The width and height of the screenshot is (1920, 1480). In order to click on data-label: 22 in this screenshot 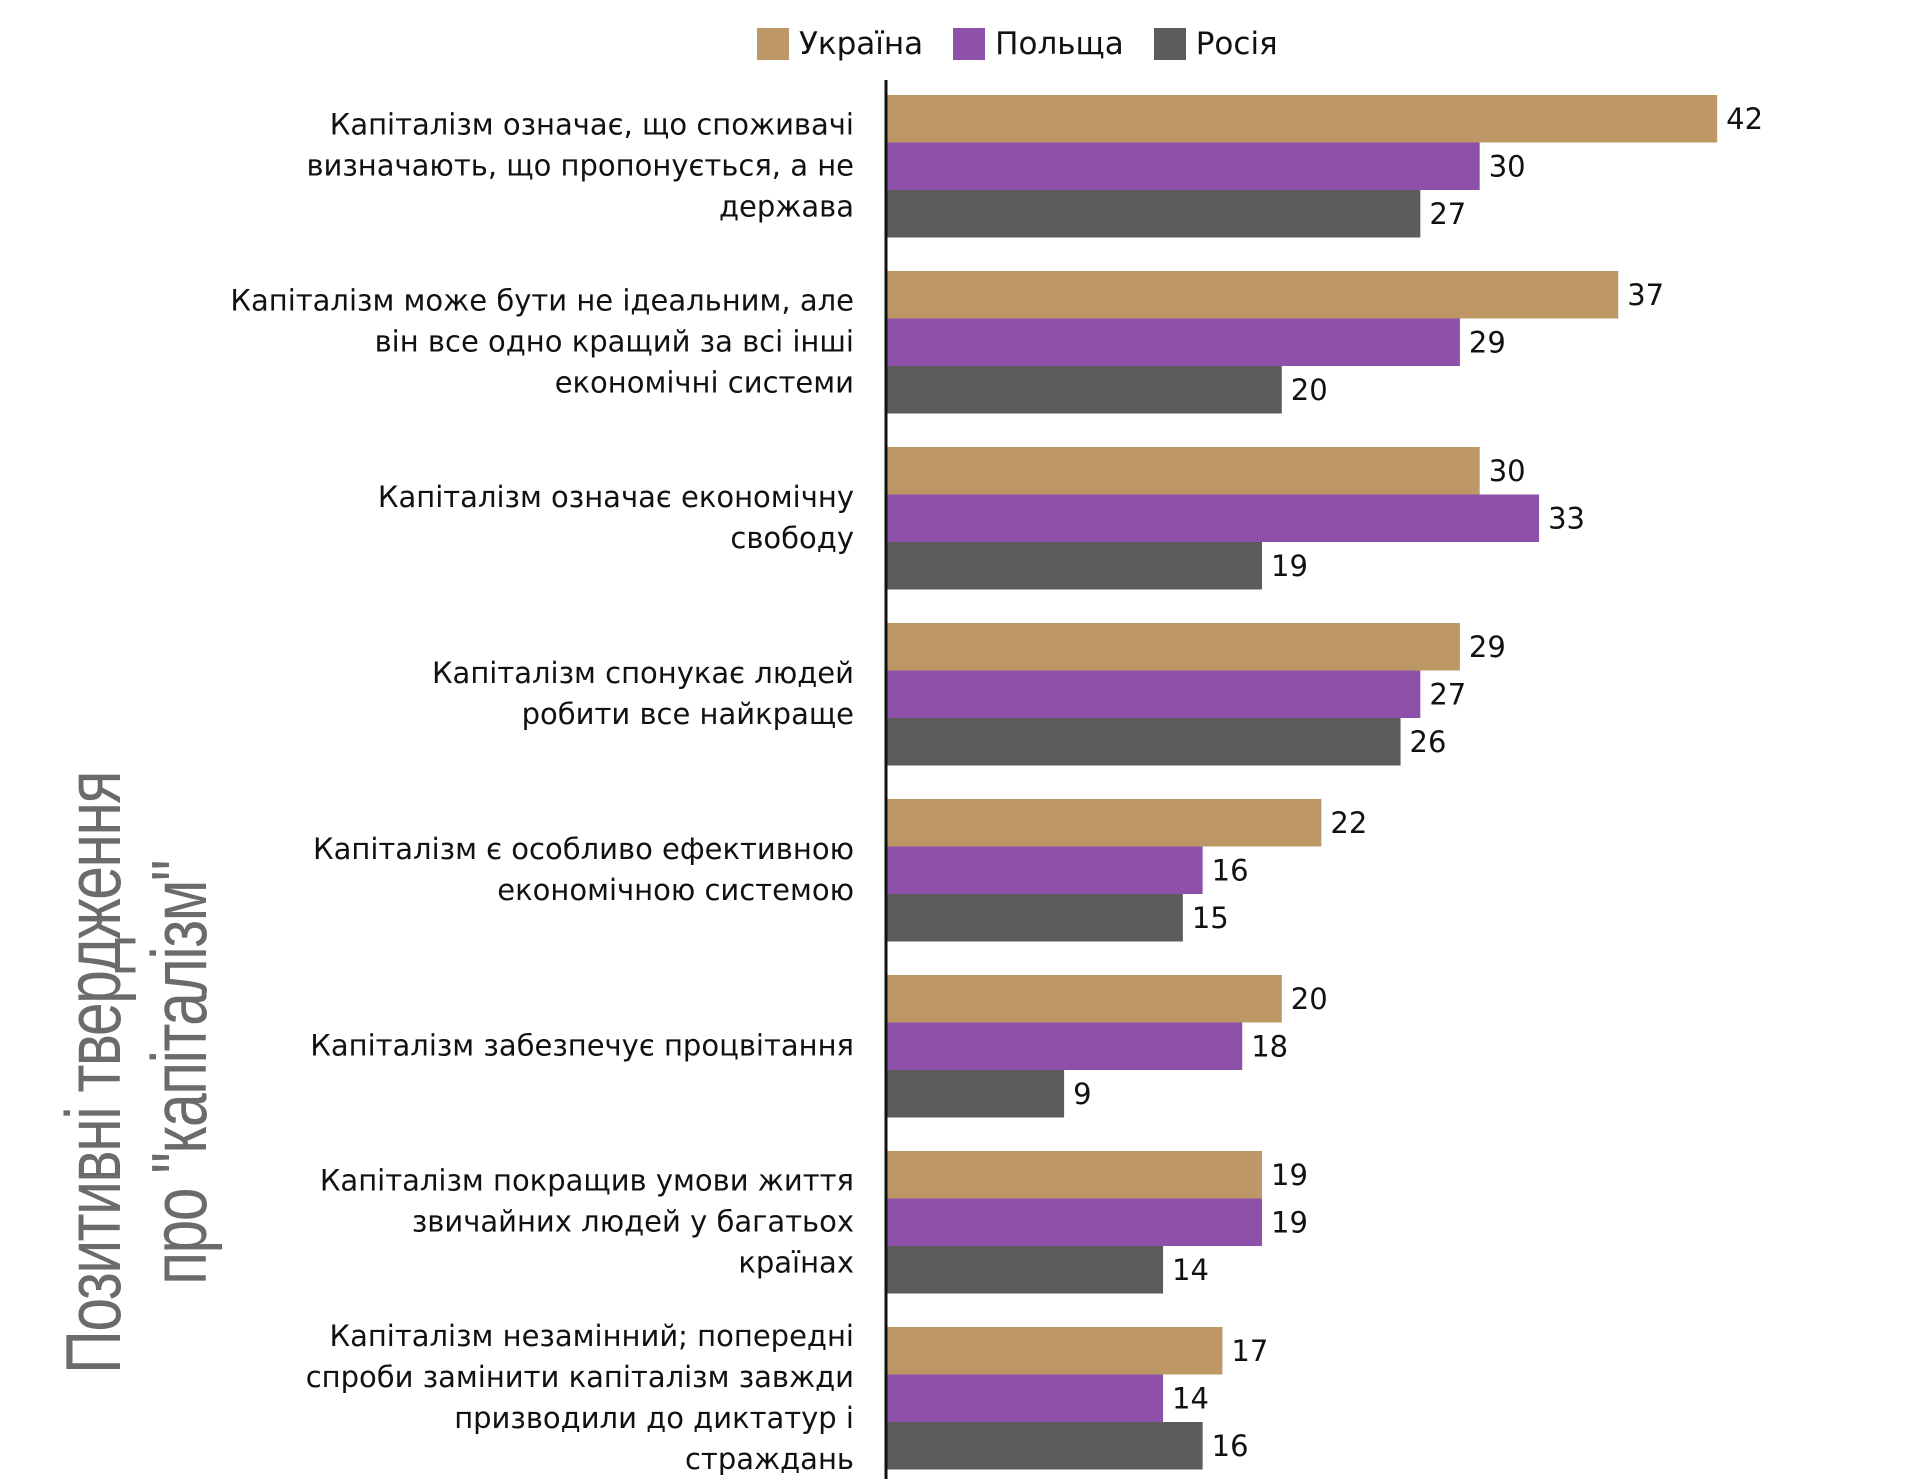, I will do `click(1348, 823)`.